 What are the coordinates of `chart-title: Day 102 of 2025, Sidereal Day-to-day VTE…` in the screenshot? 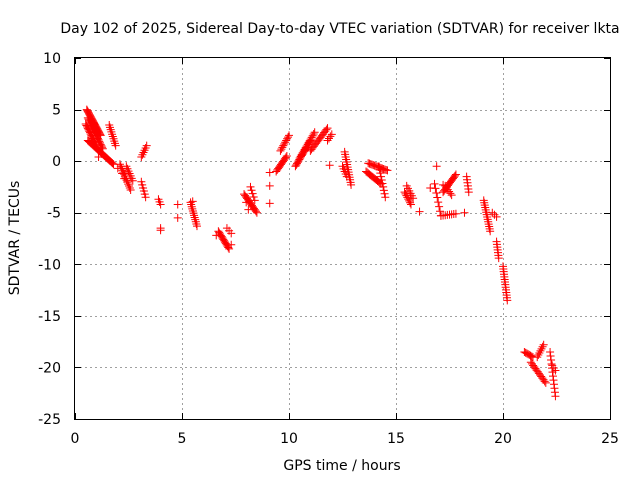 It's located at (339, 29).